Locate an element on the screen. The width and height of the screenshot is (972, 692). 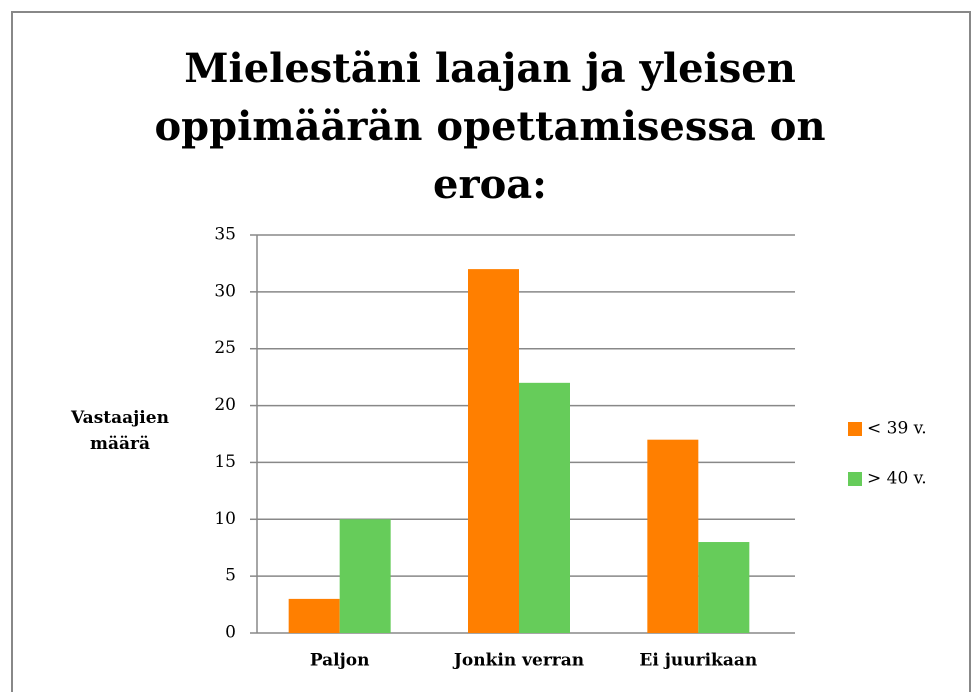
x-tick-label: Jonkin verran is located at coordinates (518, 661).